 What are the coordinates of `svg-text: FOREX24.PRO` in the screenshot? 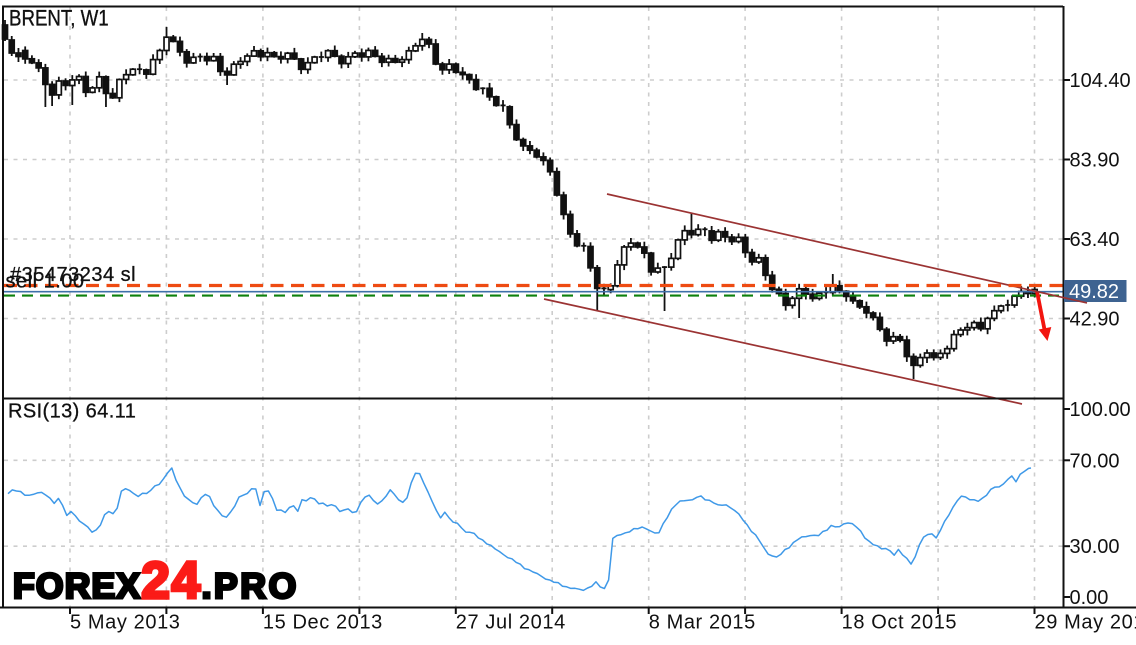 It's located at (156, 580).